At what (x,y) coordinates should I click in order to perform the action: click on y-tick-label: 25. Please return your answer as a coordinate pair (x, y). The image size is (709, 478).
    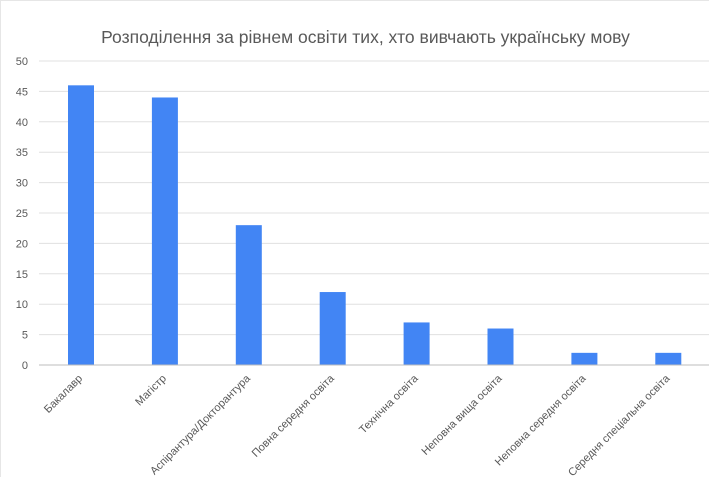
    Looking at the image, I should click on (22, 214).